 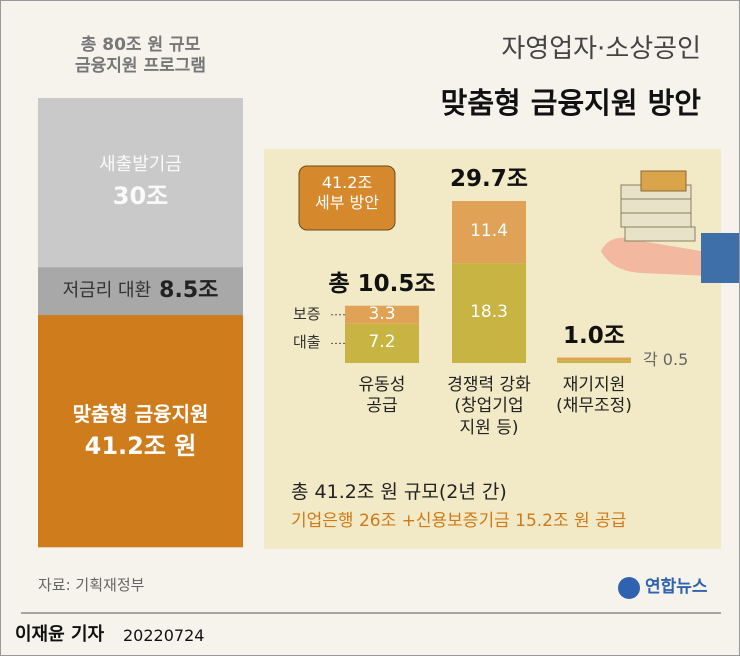 I want to click on footer-summary: 총 41.2조 원 규모(2년 간), so click(x=399, y=492).